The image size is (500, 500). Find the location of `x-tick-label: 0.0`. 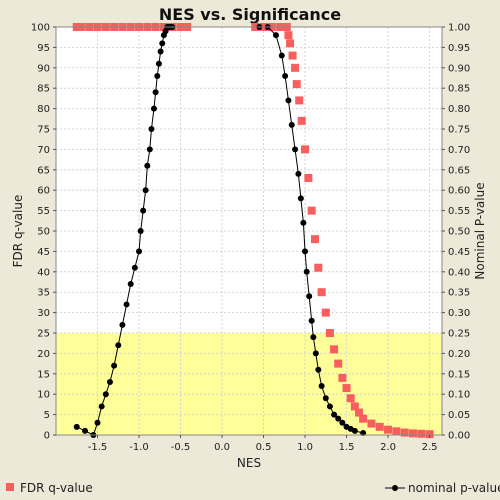

x-tick-label: 0.0 is located at coordinates (222, 447).